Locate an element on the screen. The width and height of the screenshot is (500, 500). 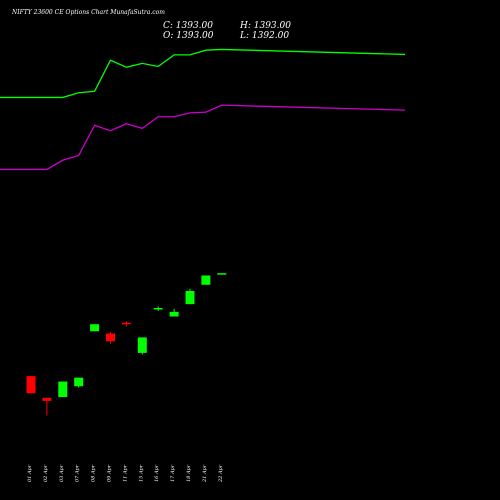
x-tick-label: 03 Apr is located at coordinates (62, 473).